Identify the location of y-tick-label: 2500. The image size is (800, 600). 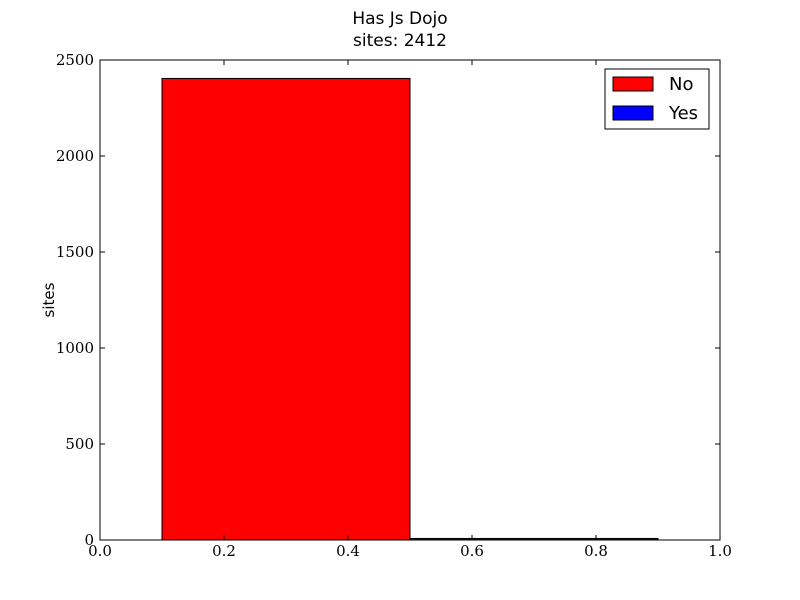
(75, 60).